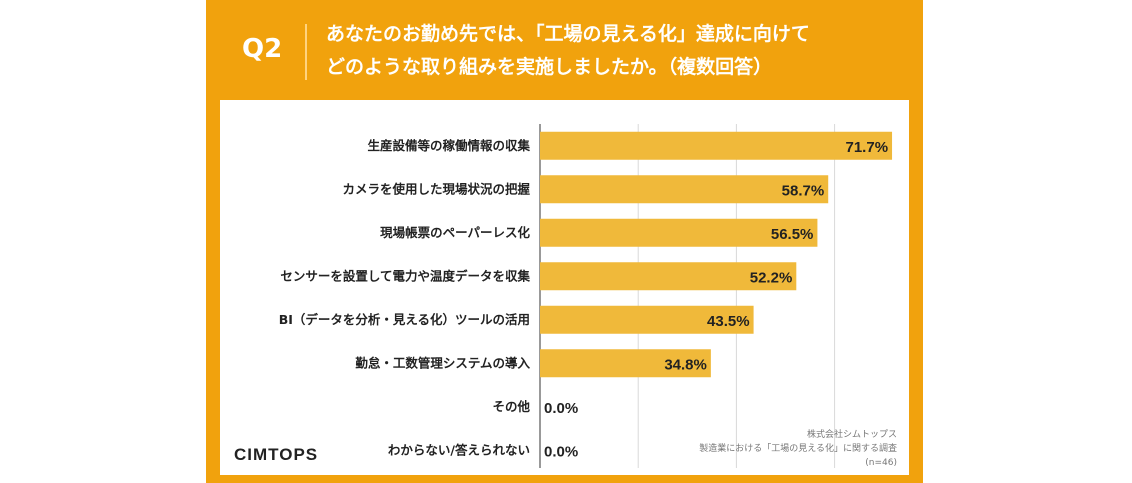  Describe the element at coordinates (851, 435) in the screenshot. I see `source-company: 株式会社シムトップス` at that location.